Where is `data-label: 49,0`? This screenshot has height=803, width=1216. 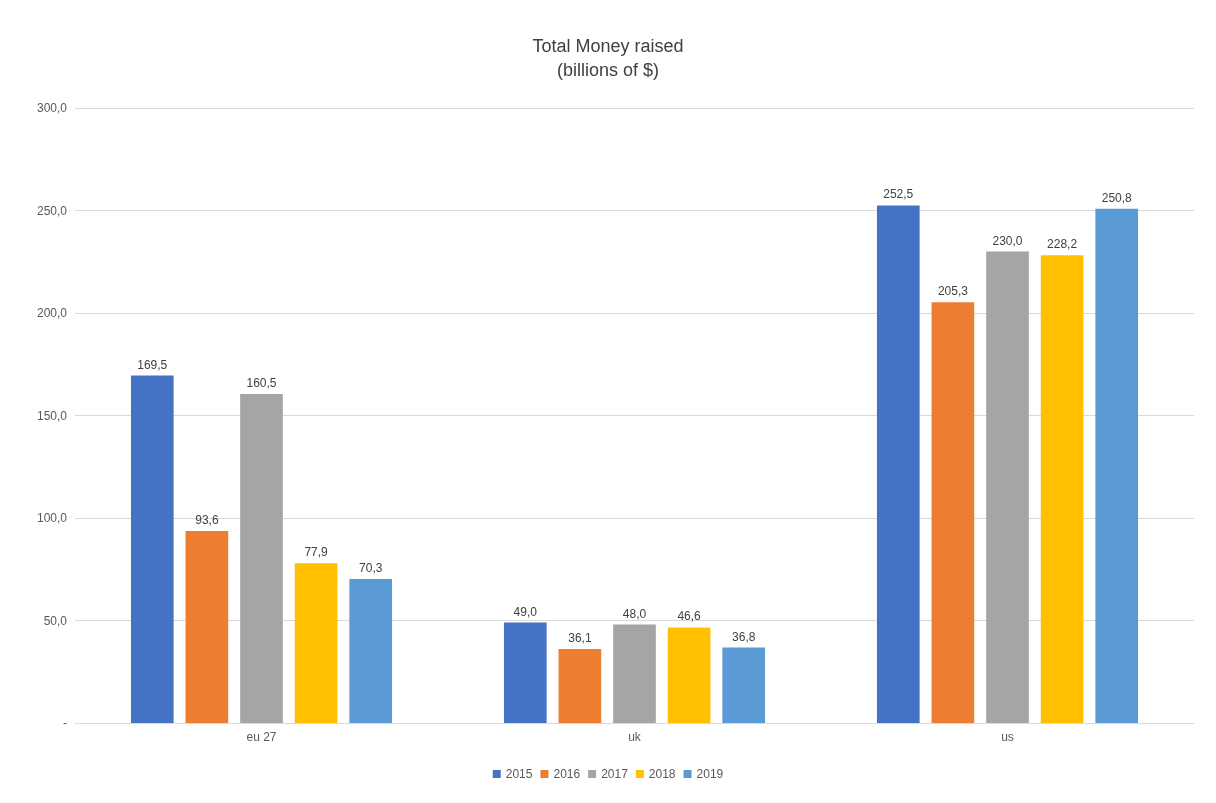
data-label: 49,0 is located at coordinates (525, 611).